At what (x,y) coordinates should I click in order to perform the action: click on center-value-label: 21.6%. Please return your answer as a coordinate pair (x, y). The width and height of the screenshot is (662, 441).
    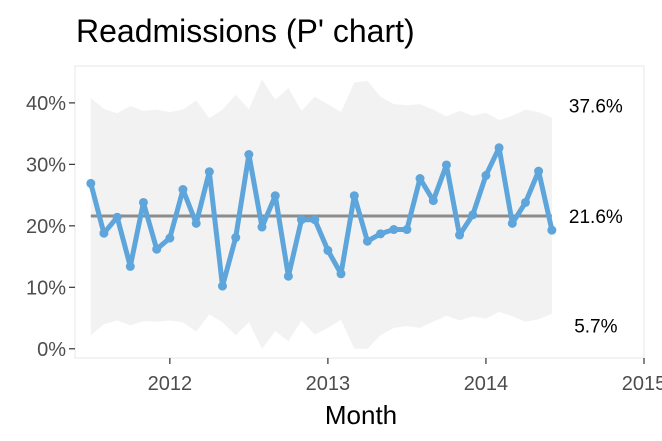
    Looking at the image, I should click on (596, 217).